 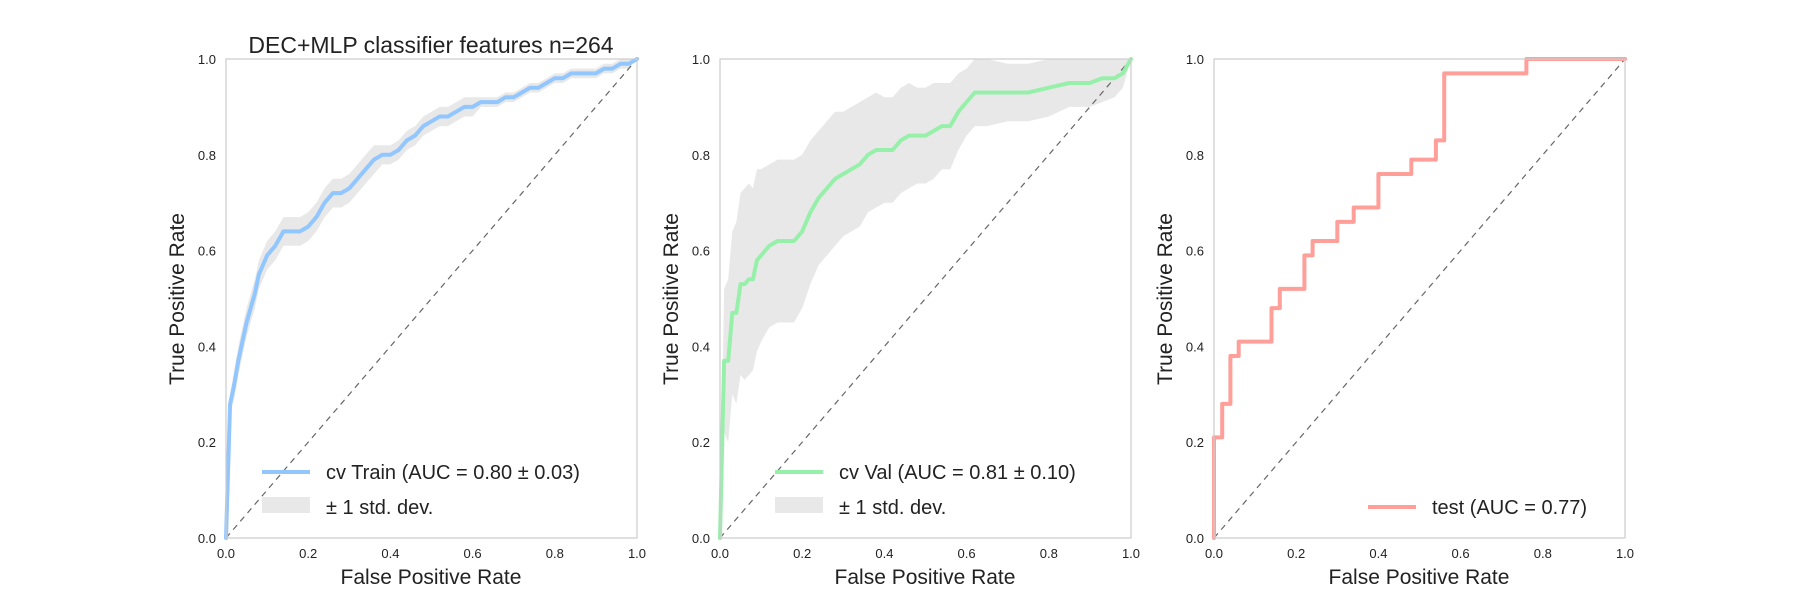 I want to click on legend-label-test: test (AUC = 0.77), so click(x=1509, y=508).